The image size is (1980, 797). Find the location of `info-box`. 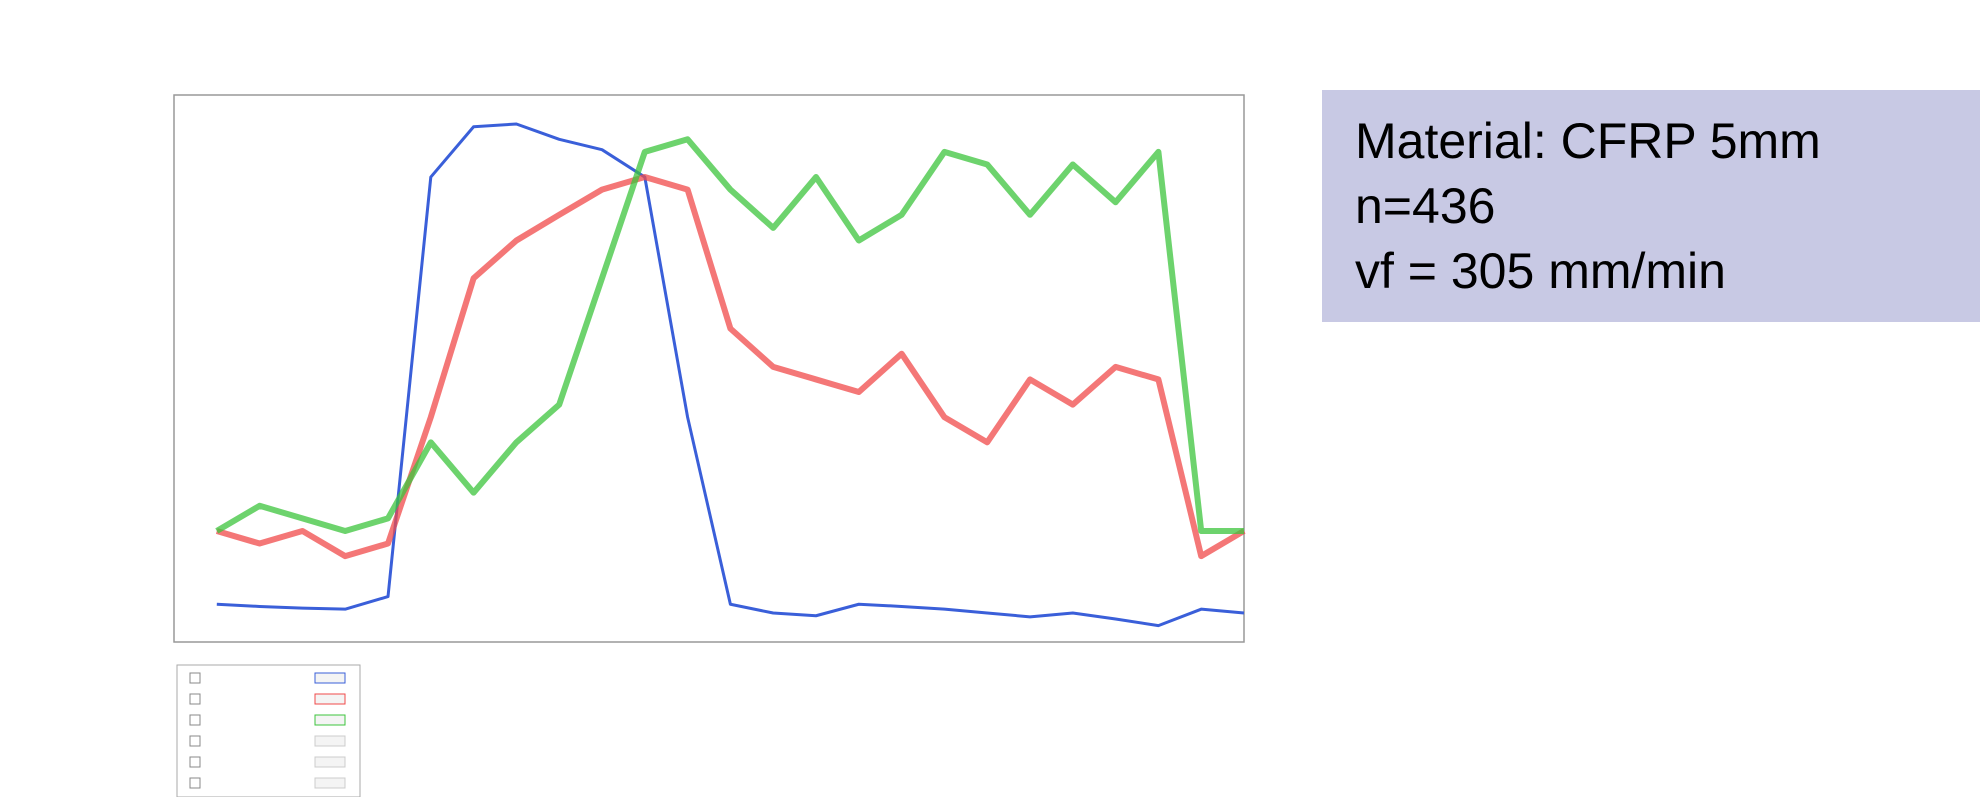

info-box is located at coordinates (1651, 206).